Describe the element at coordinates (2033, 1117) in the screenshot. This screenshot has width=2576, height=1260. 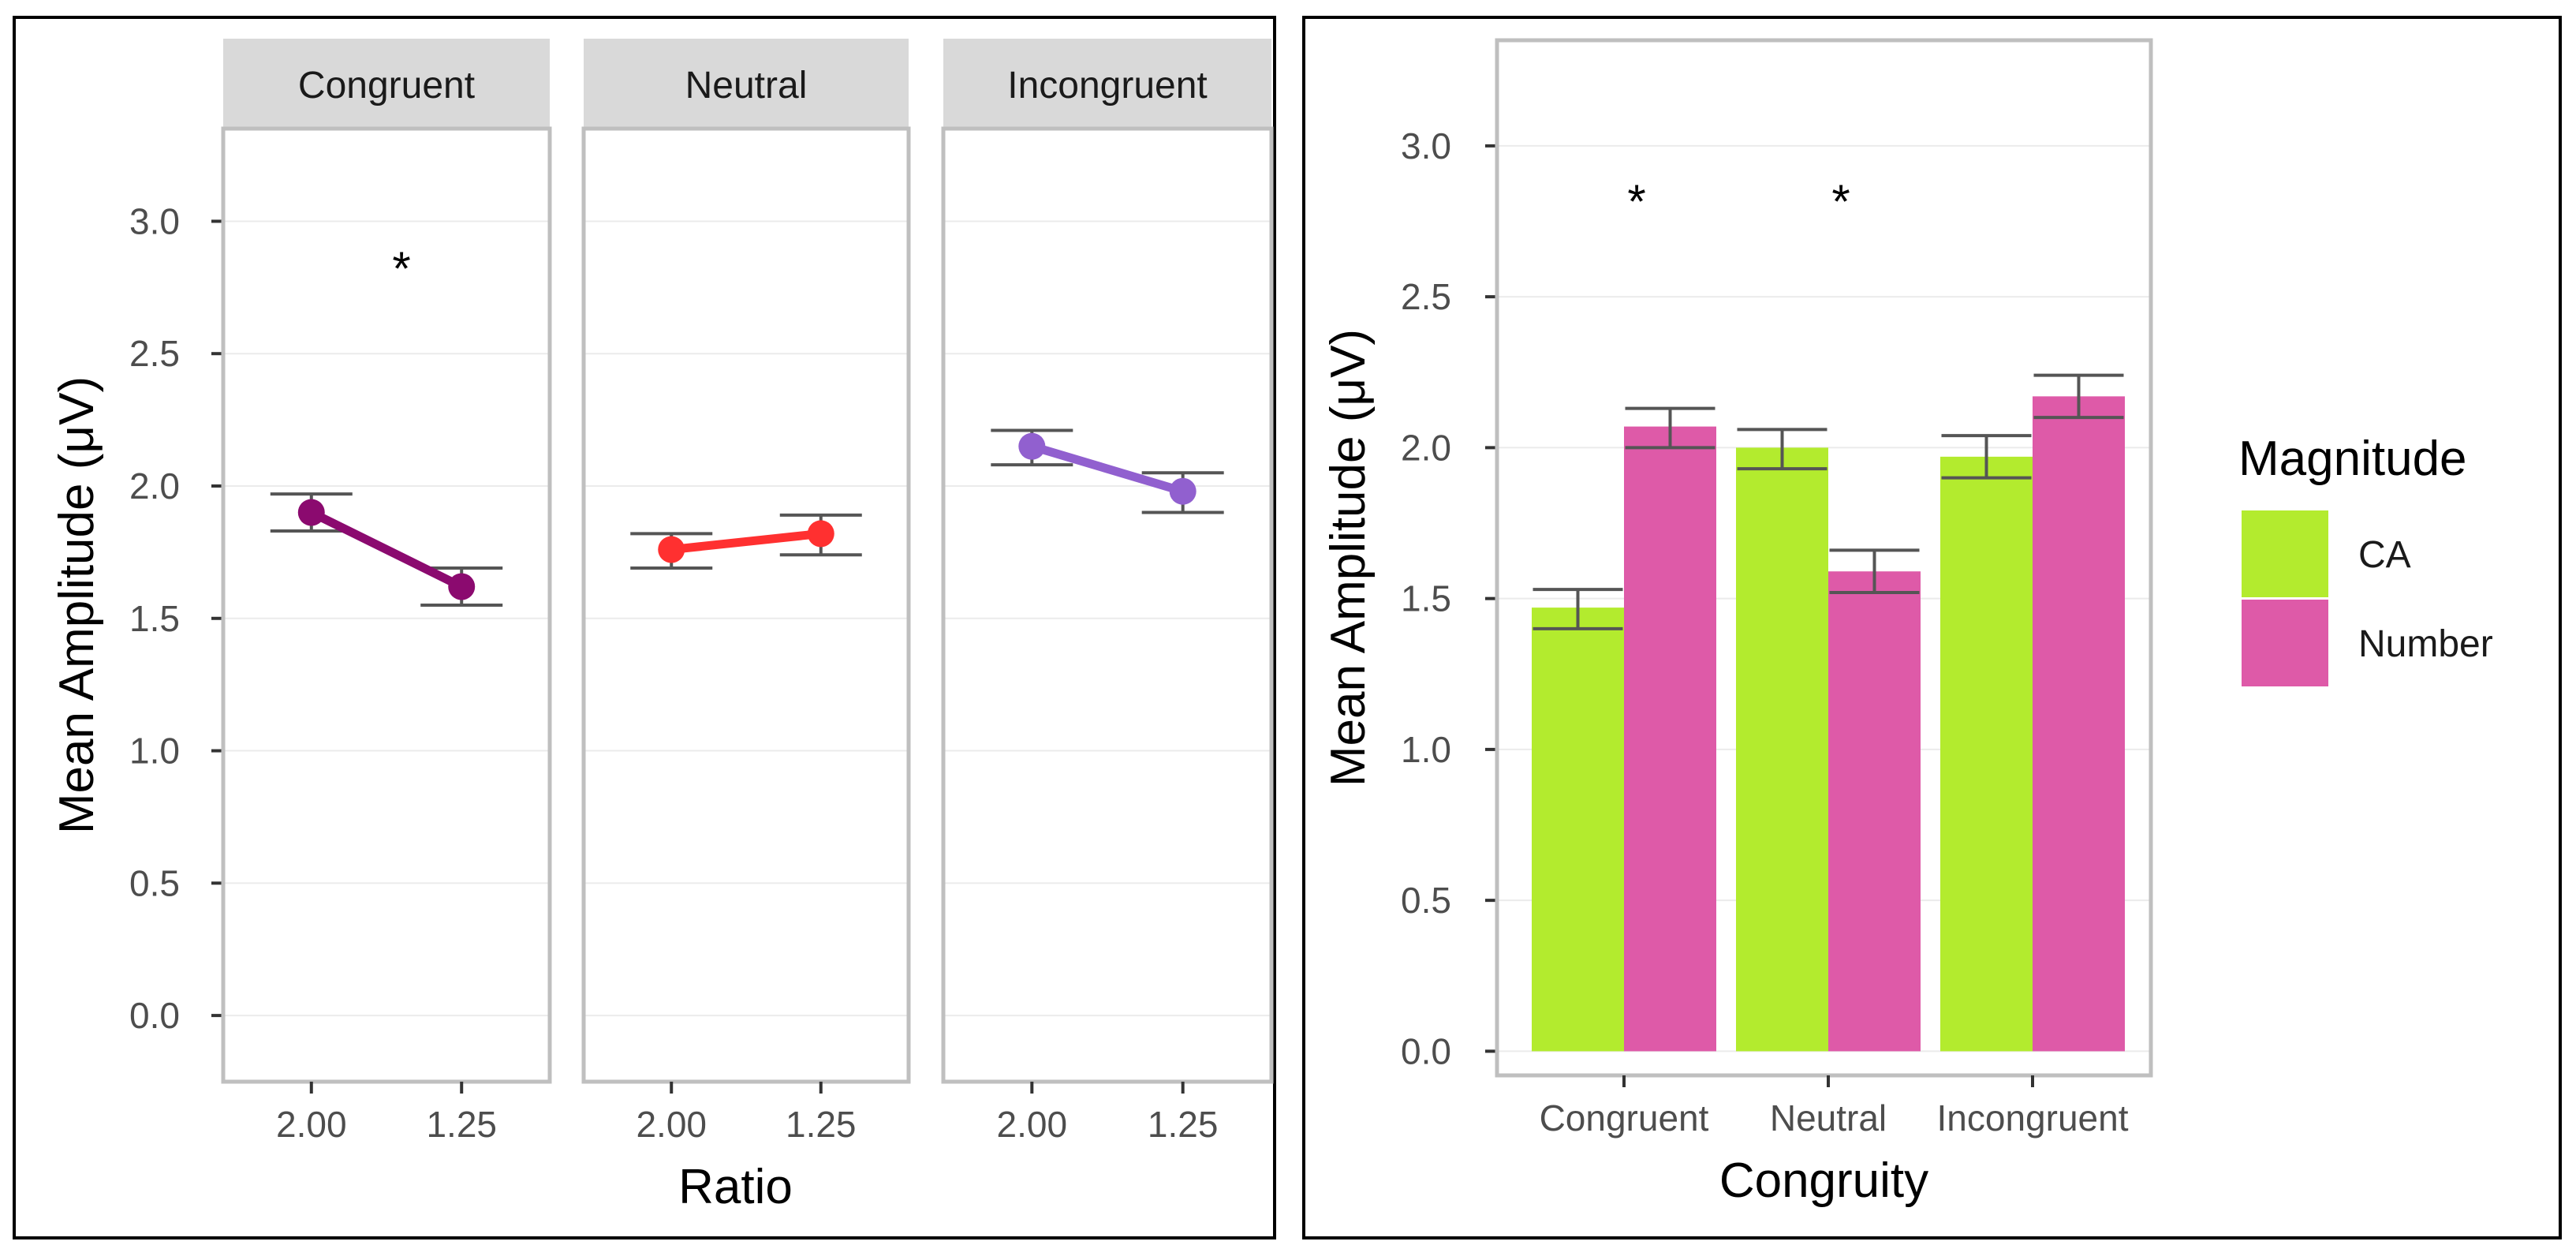
I see `x-tick-label: Incongruent` at that location.